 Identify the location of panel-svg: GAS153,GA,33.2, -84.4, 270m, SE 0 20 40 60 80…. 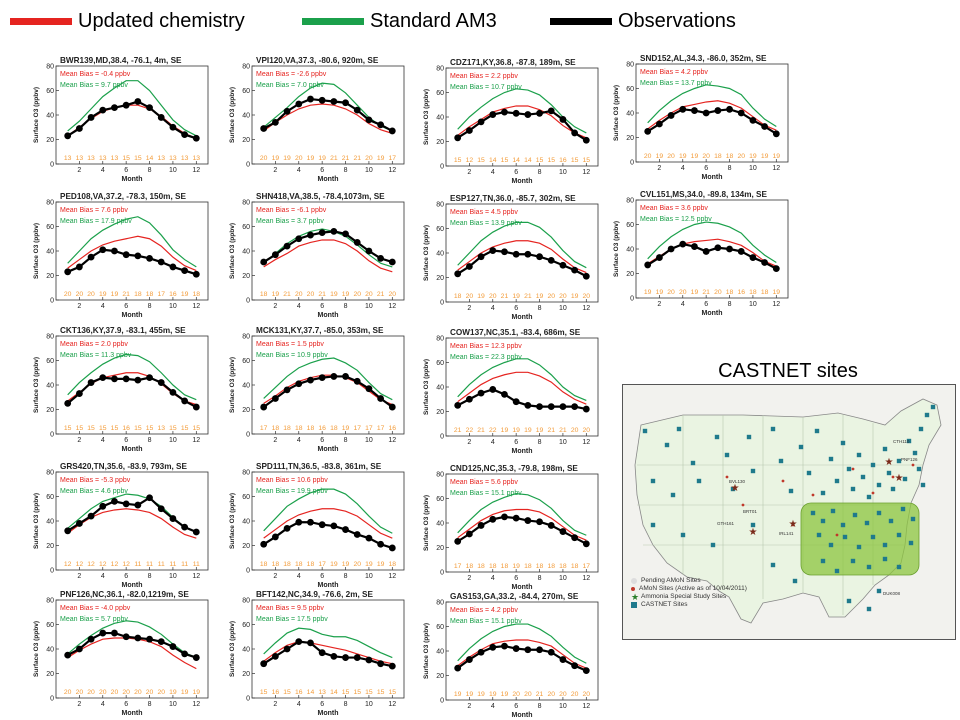
(511, 655).